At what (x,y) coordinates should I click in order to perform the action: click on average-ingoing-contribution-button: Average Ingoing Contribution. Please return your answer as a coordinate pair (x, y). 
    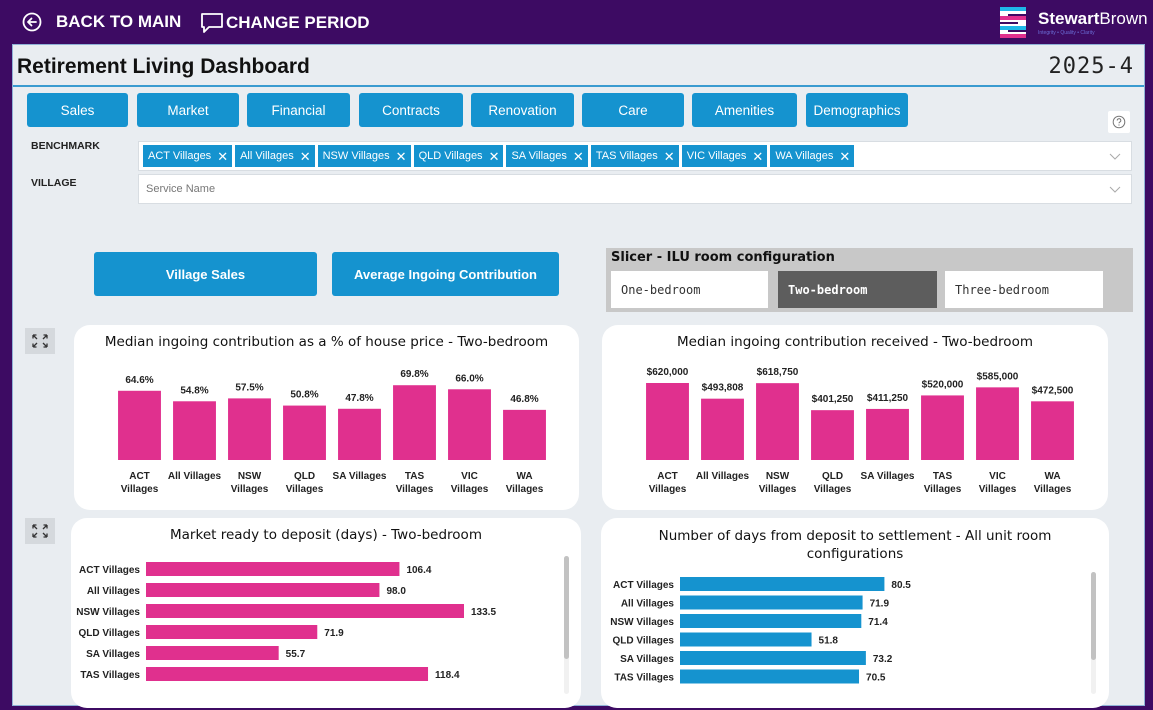
    Looking at the image, I should click on (445, 274).